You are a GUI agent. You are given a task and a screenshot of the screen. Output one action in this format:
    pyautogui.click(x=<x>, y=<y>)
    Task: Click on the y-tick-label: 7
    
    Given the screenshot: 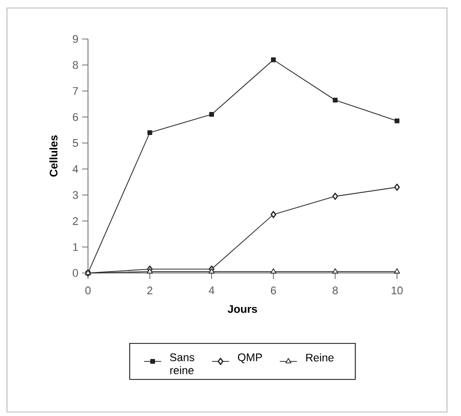 What is the action you would take?
    pyautogui.click(x=75, y=91)
    